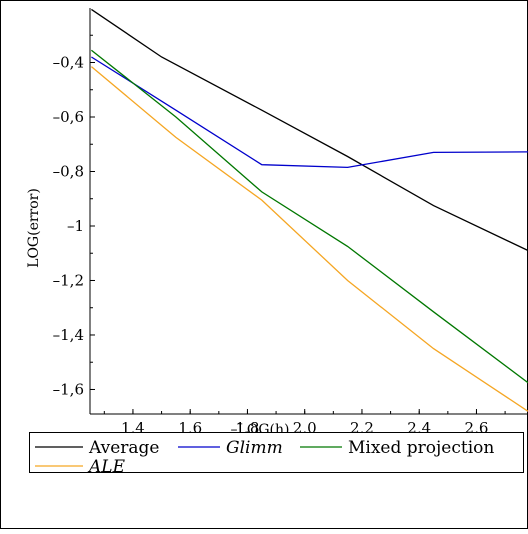 This screenshot has height=534, width=528. I want to click on y-tick-label: –0,4, so click(68, 62).